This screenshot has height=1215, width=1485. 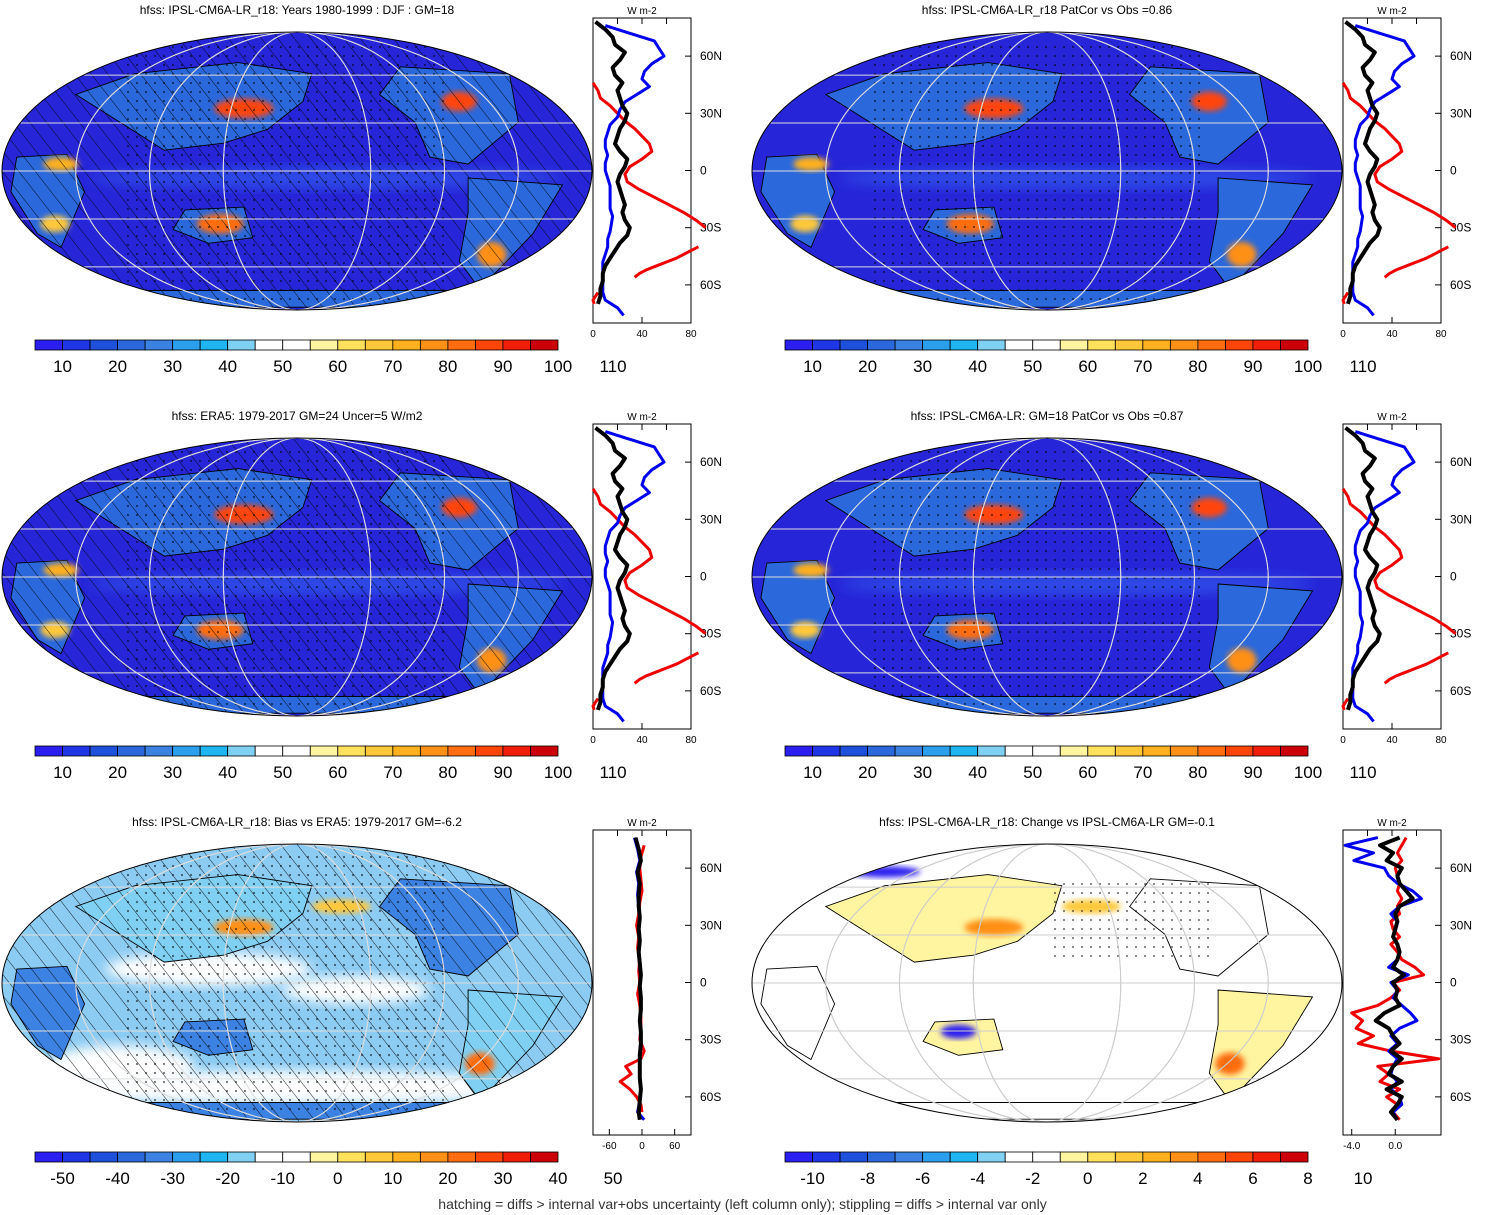 What do you see at coordinates (943, 918) in the screenshot?
I see `land-mass` at bounding box center [943, 918].